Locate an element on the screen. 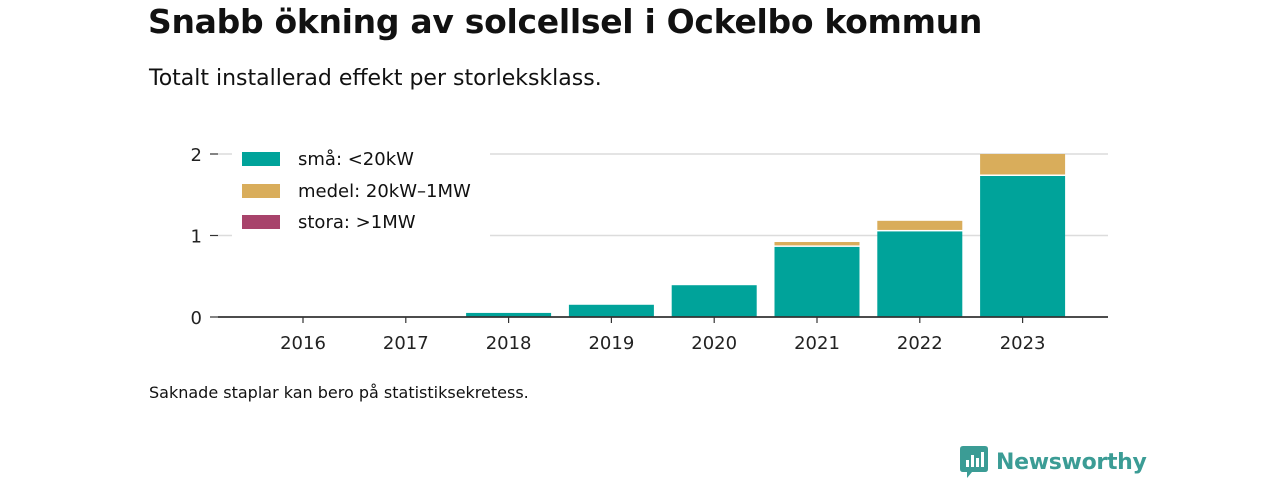  legend-label-medium: medel: 20kW–1MW is located at coordinates (384, 191).